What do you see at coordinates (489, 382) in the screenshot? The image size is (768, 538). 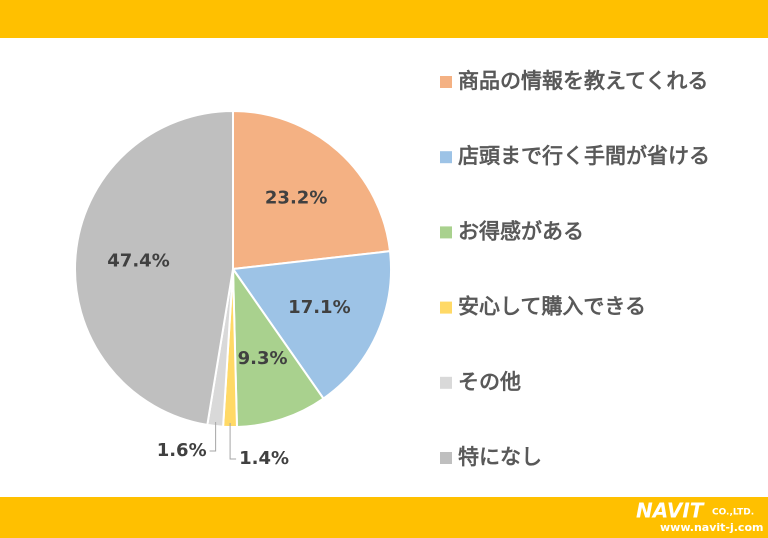 I see `legend-label: その他` at bounding box center [489, 382].